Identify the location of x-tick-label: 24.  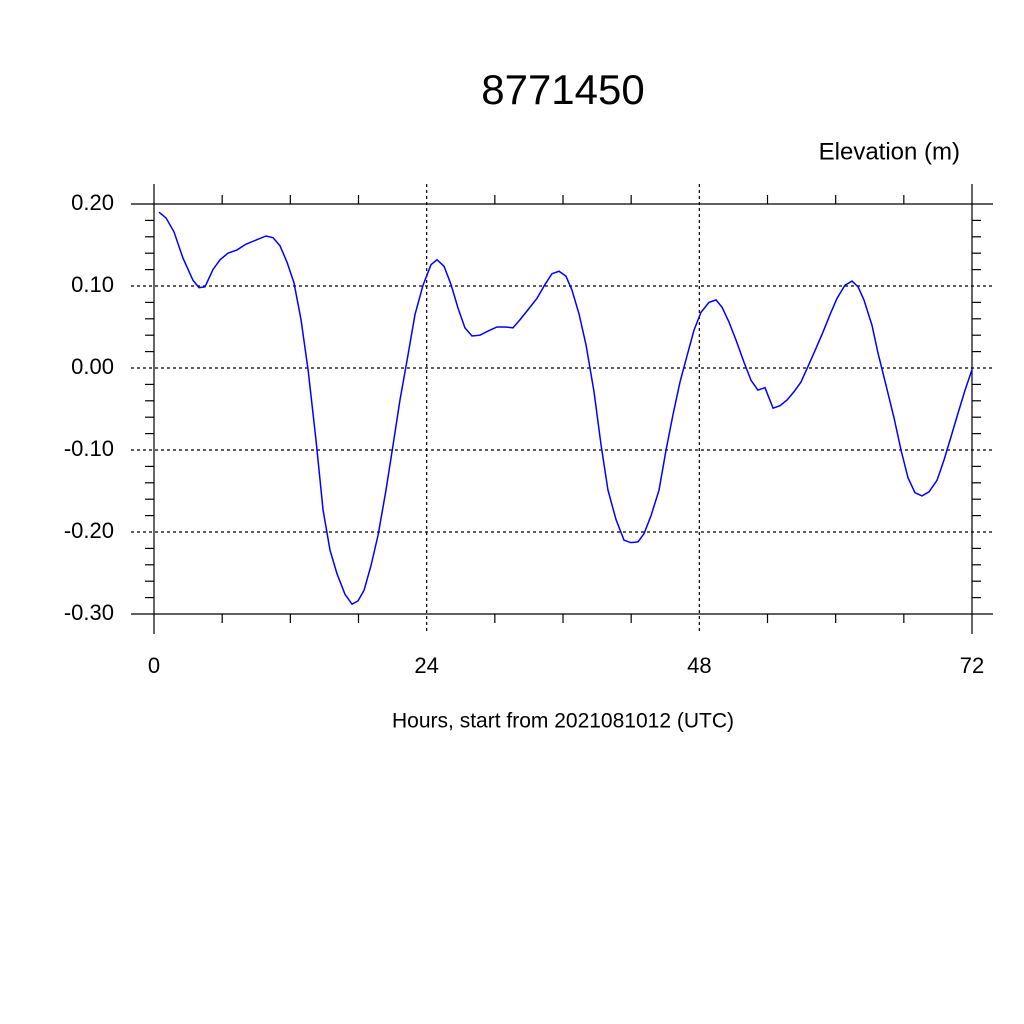
(426, 665).